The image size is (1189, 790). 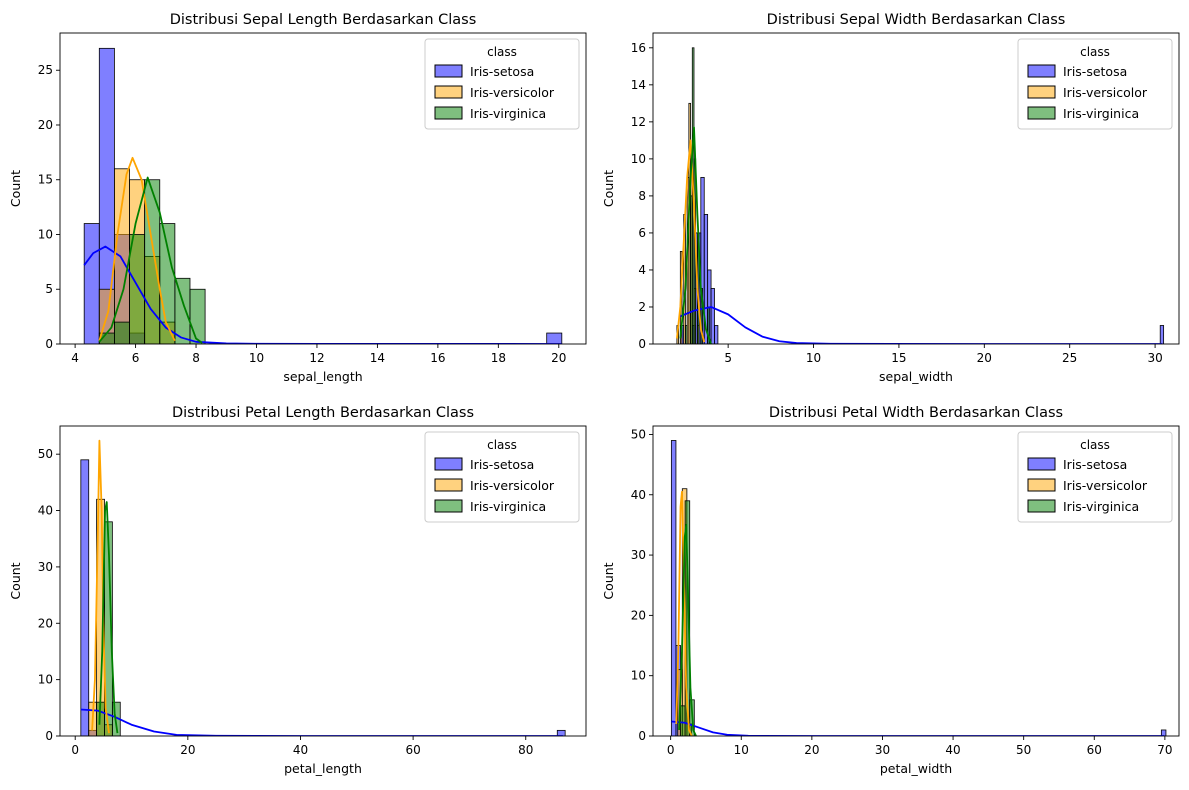 What do you see at coordinates (916, 768) in the screenshot?
I see `x-axis-label: petal_width` at bounding box center [916, 768].